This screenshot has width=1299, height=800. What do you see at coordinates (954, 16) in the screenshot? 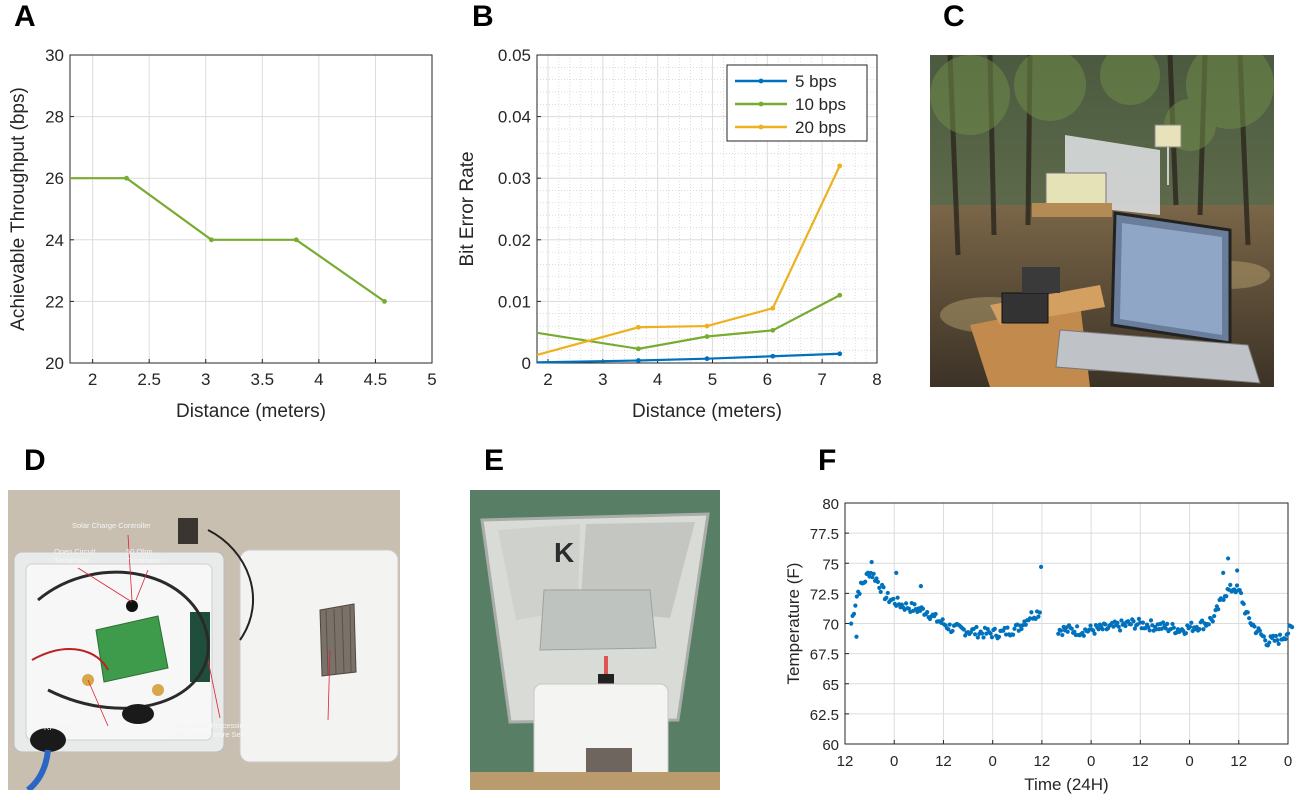
I see `panel-letter-c: C` at bounding box center [954, 16].